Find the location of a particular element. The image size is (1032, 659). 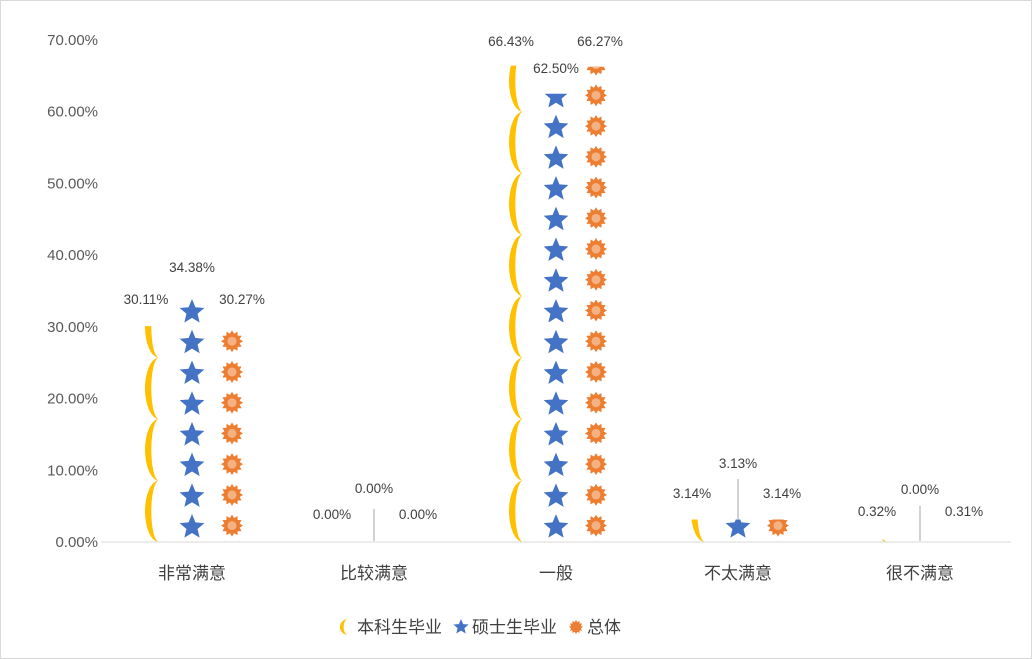

data-label: 62.50% is located at coordinates (556, 68).